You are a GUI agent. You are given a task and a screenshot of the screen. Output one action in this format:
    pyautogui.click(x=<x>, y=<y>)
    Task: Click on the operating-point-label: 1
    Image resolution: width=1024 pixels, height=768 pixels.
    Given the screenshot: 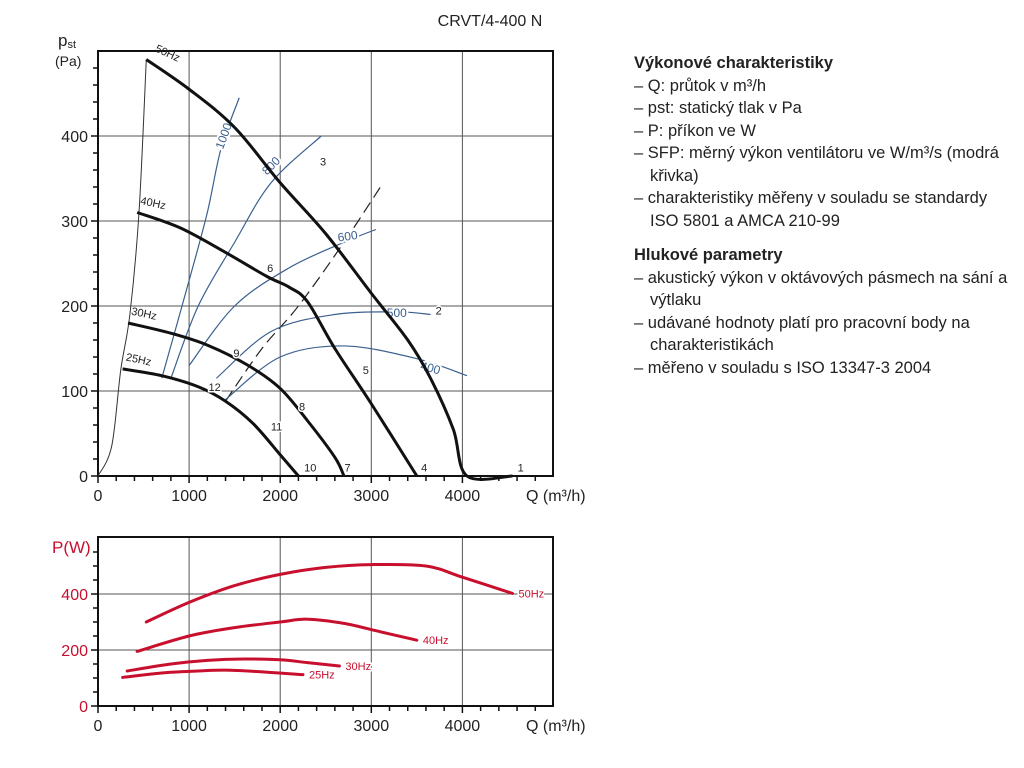 What is the action you would take?
    pyautogui.click(x=521, y=469)
    